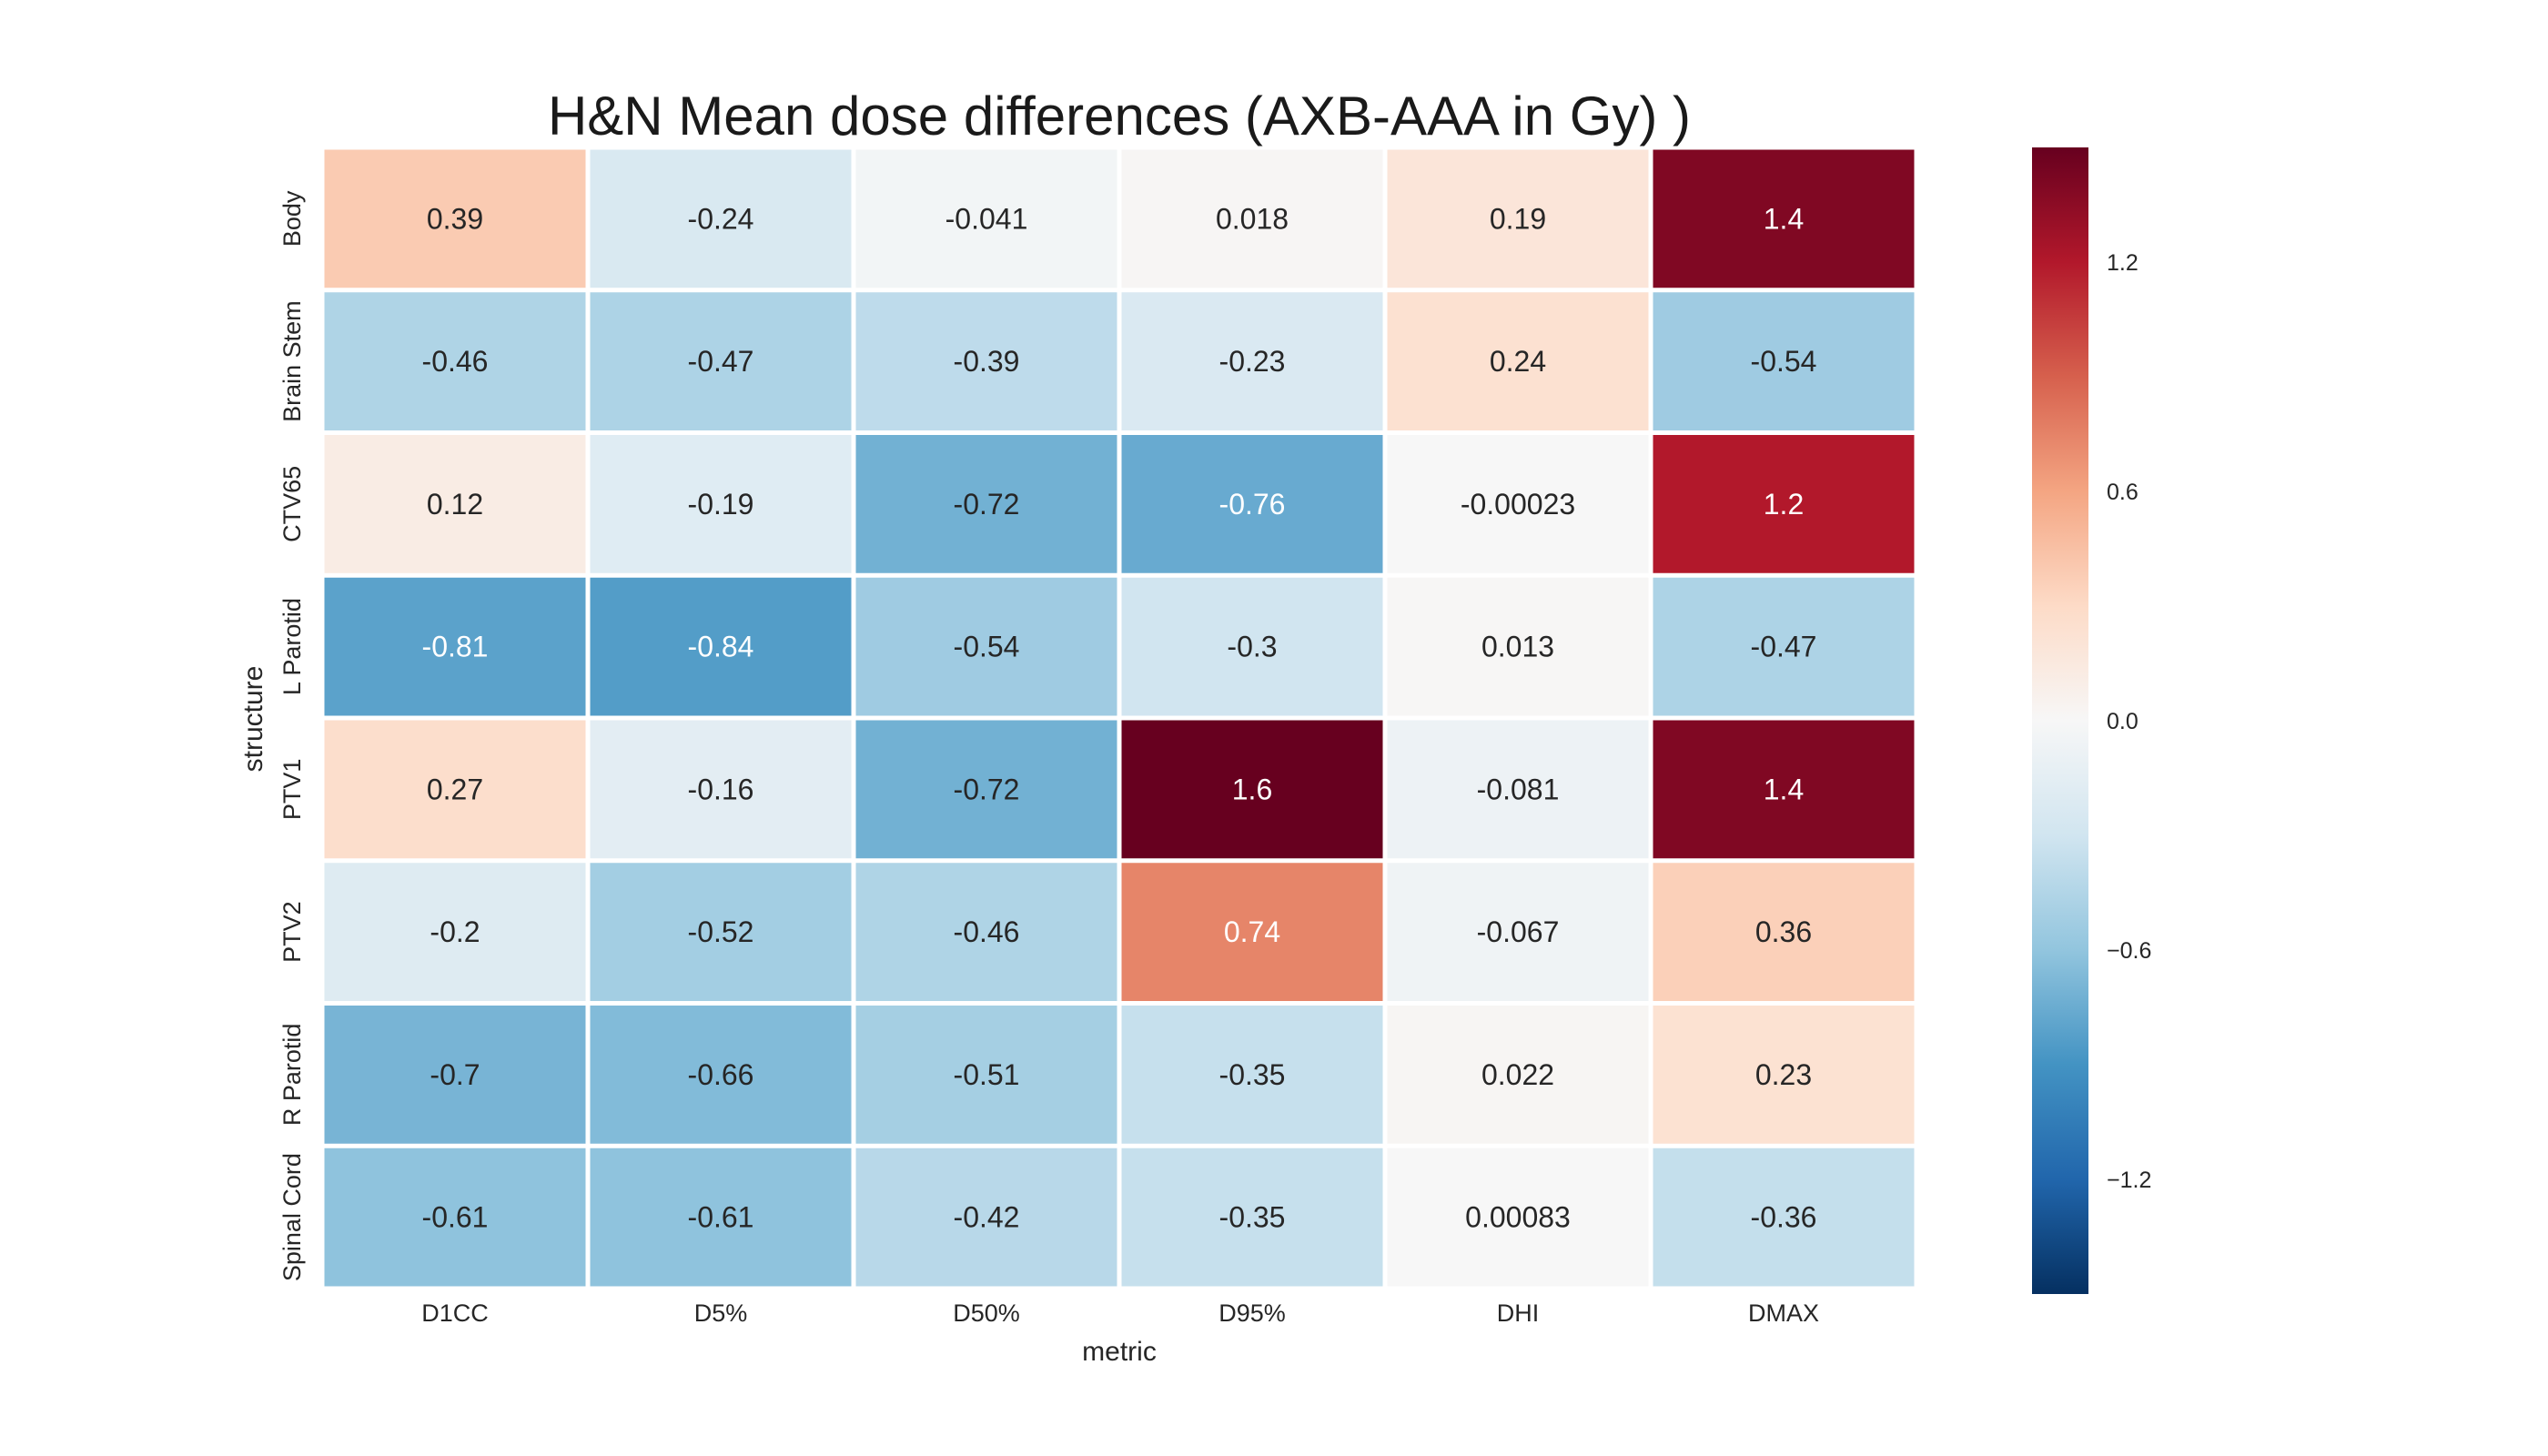 This screenshot has width=2548, height=1456. Describe the element at coordinates (292, 647) in the screenshot. I see `y-tick-label: L Parotid` at that location.